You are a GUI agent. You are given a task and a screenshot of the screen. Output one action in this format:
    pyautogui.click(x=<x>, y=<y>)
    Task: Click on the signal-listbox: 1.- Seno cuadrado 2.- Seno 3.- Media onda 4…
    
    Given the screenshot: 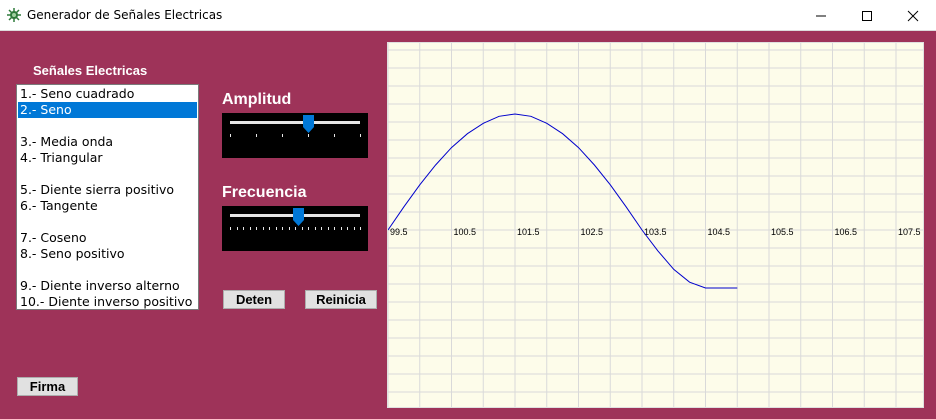 What is the action you would take?
    pyautogui.click(x=107, y=197)
    